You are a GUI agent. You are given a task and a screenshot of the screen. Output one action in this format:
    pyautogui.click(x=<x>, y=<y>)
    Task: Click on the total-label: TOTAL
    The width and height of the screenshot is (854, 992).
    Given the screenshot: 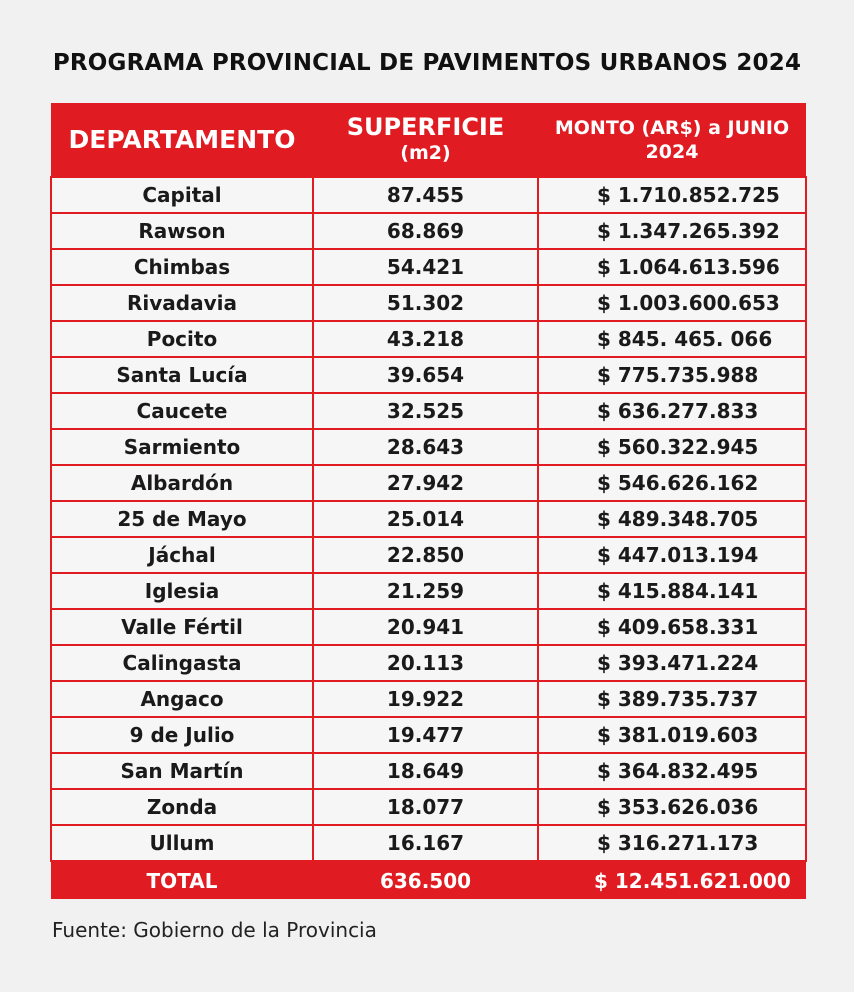 What is the action you would take?
    pyautogui.click(x=182, y=880)
    